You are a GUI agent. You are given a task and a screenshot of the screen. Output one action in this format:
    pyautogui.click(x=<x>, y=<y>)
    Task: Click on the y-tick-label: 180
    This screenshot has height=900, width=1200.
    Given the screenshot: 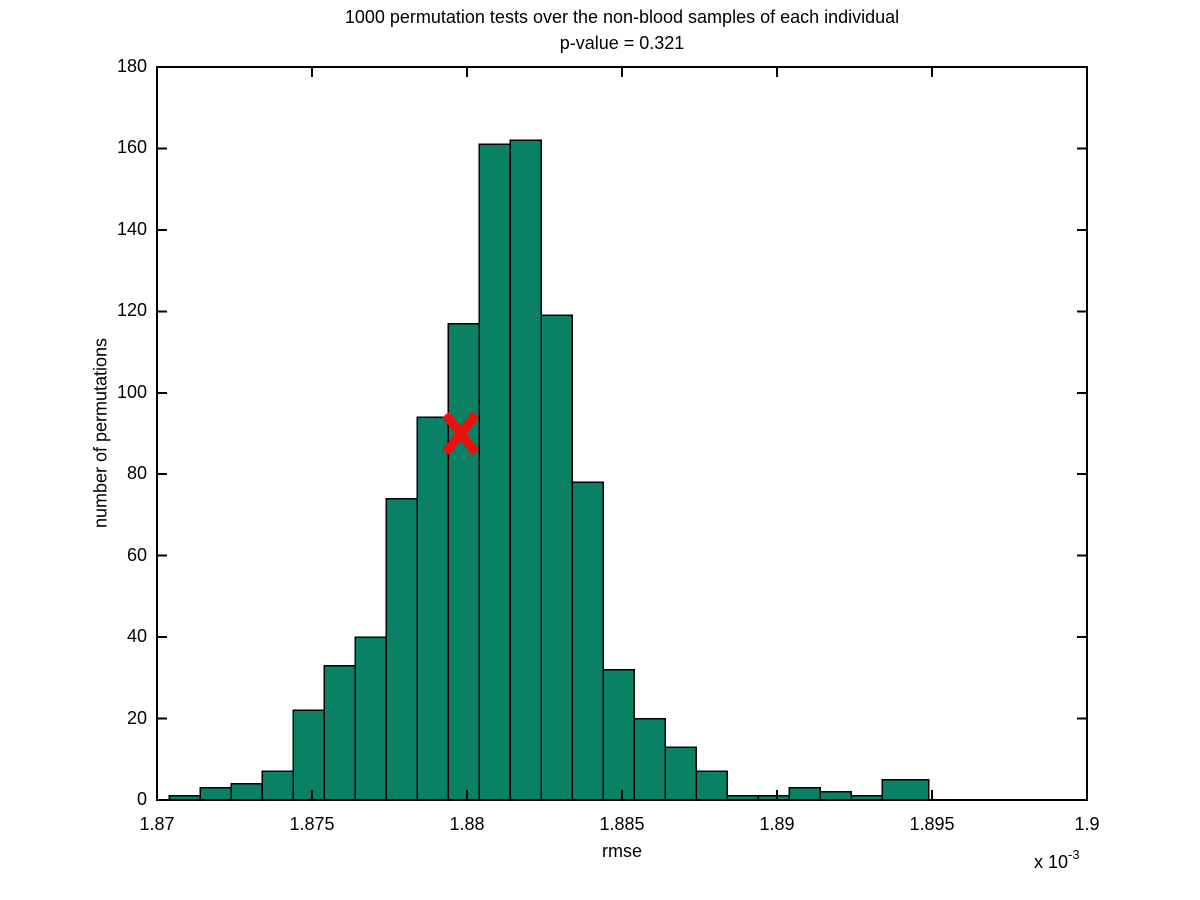 What is the action you would take?
    pyautogui.click(x=131, y=66)
    